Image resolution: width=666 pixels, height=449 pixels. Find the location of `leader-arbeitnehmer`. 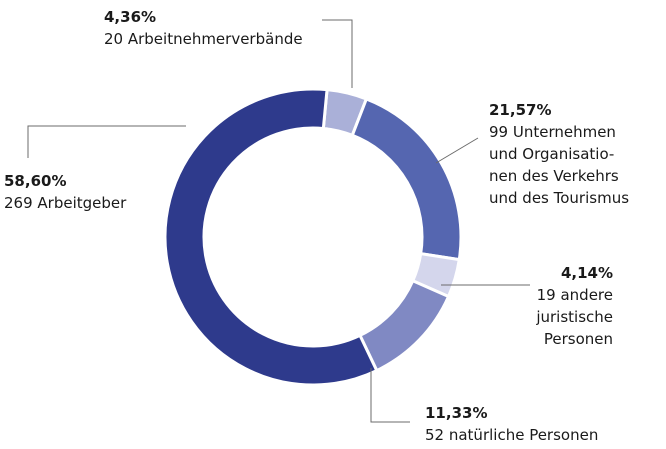

leader-arbeitnehmer is located at coordinates (337, 53).